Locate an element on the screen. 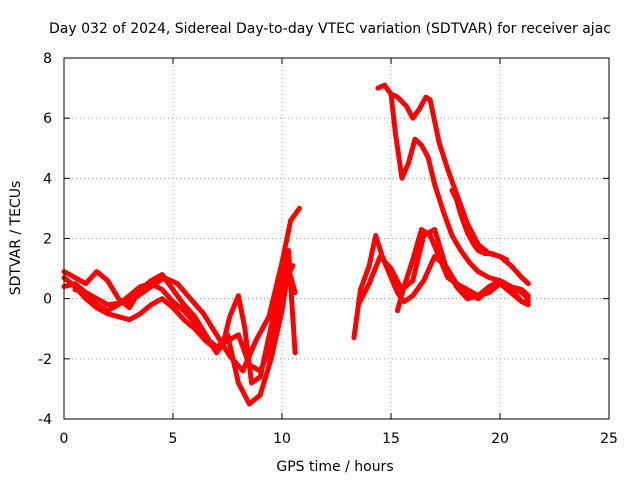 The height and width of the screenshot is (480, 640). x-tick-label: 15 is located at coordinates (391, 439).